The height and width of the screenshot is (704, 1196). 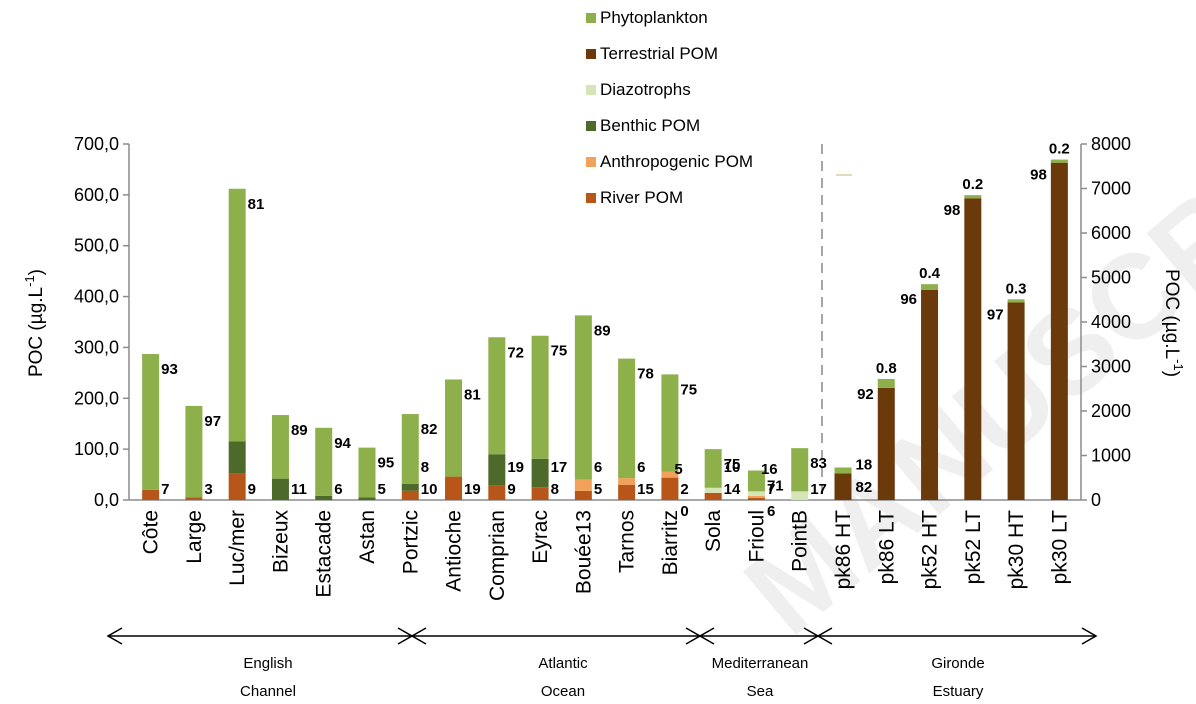 I want to click on bar-20-phyto, so click(x=1016, y=301).